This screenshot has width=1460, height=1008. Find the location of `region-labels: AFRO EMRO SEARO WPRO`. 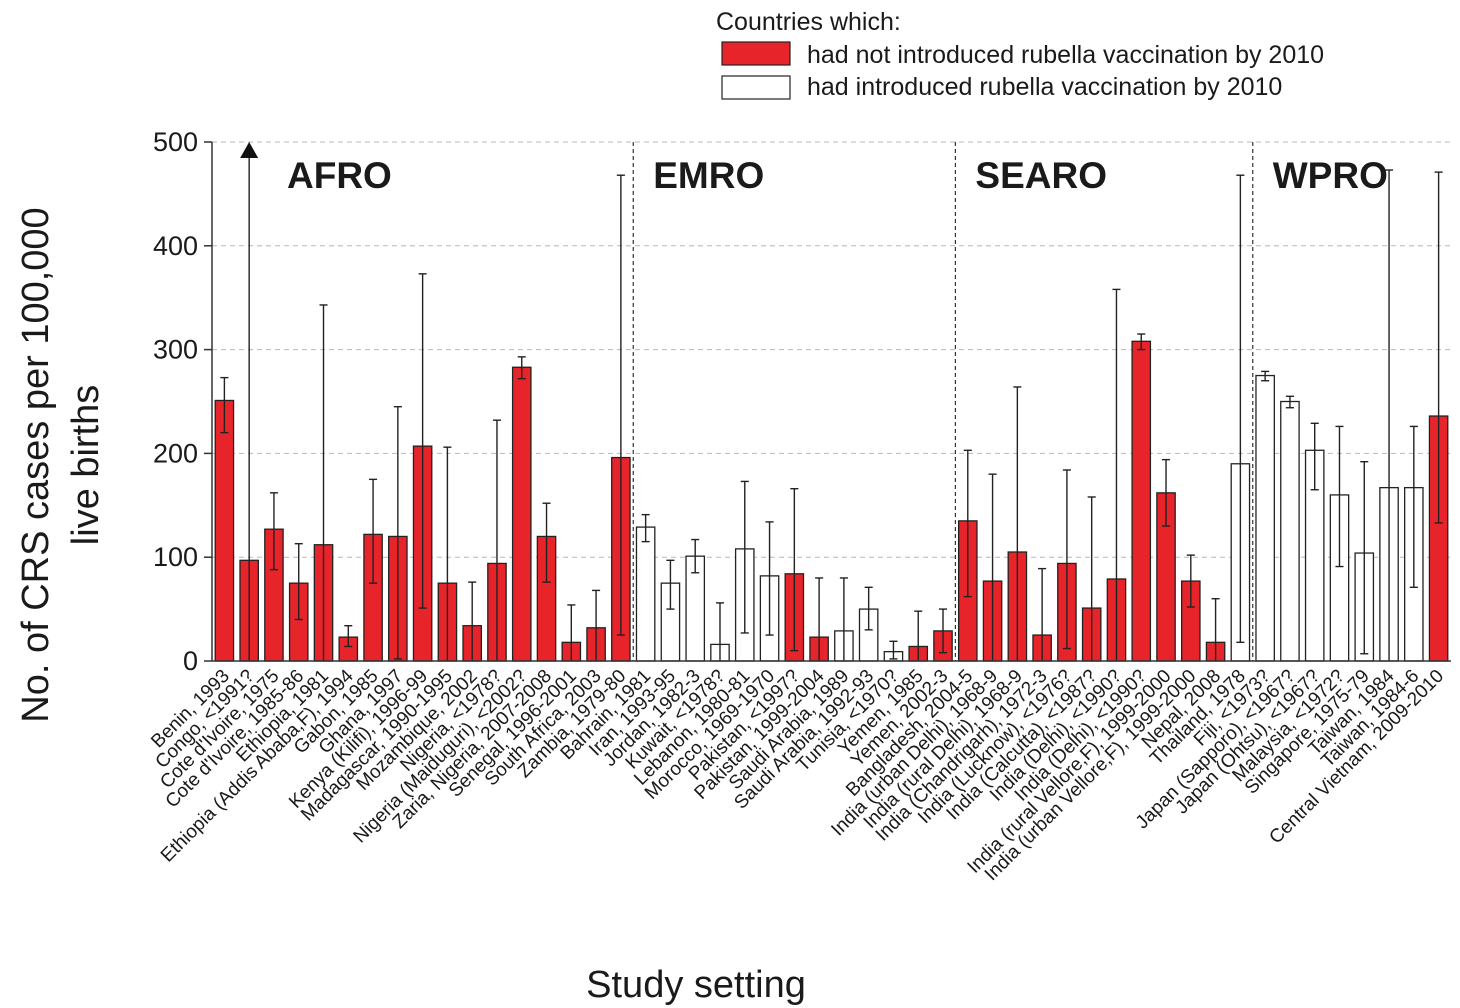

region-labels: AFRO EMRO SEARO WPRO is located at coordinates (837, 175).